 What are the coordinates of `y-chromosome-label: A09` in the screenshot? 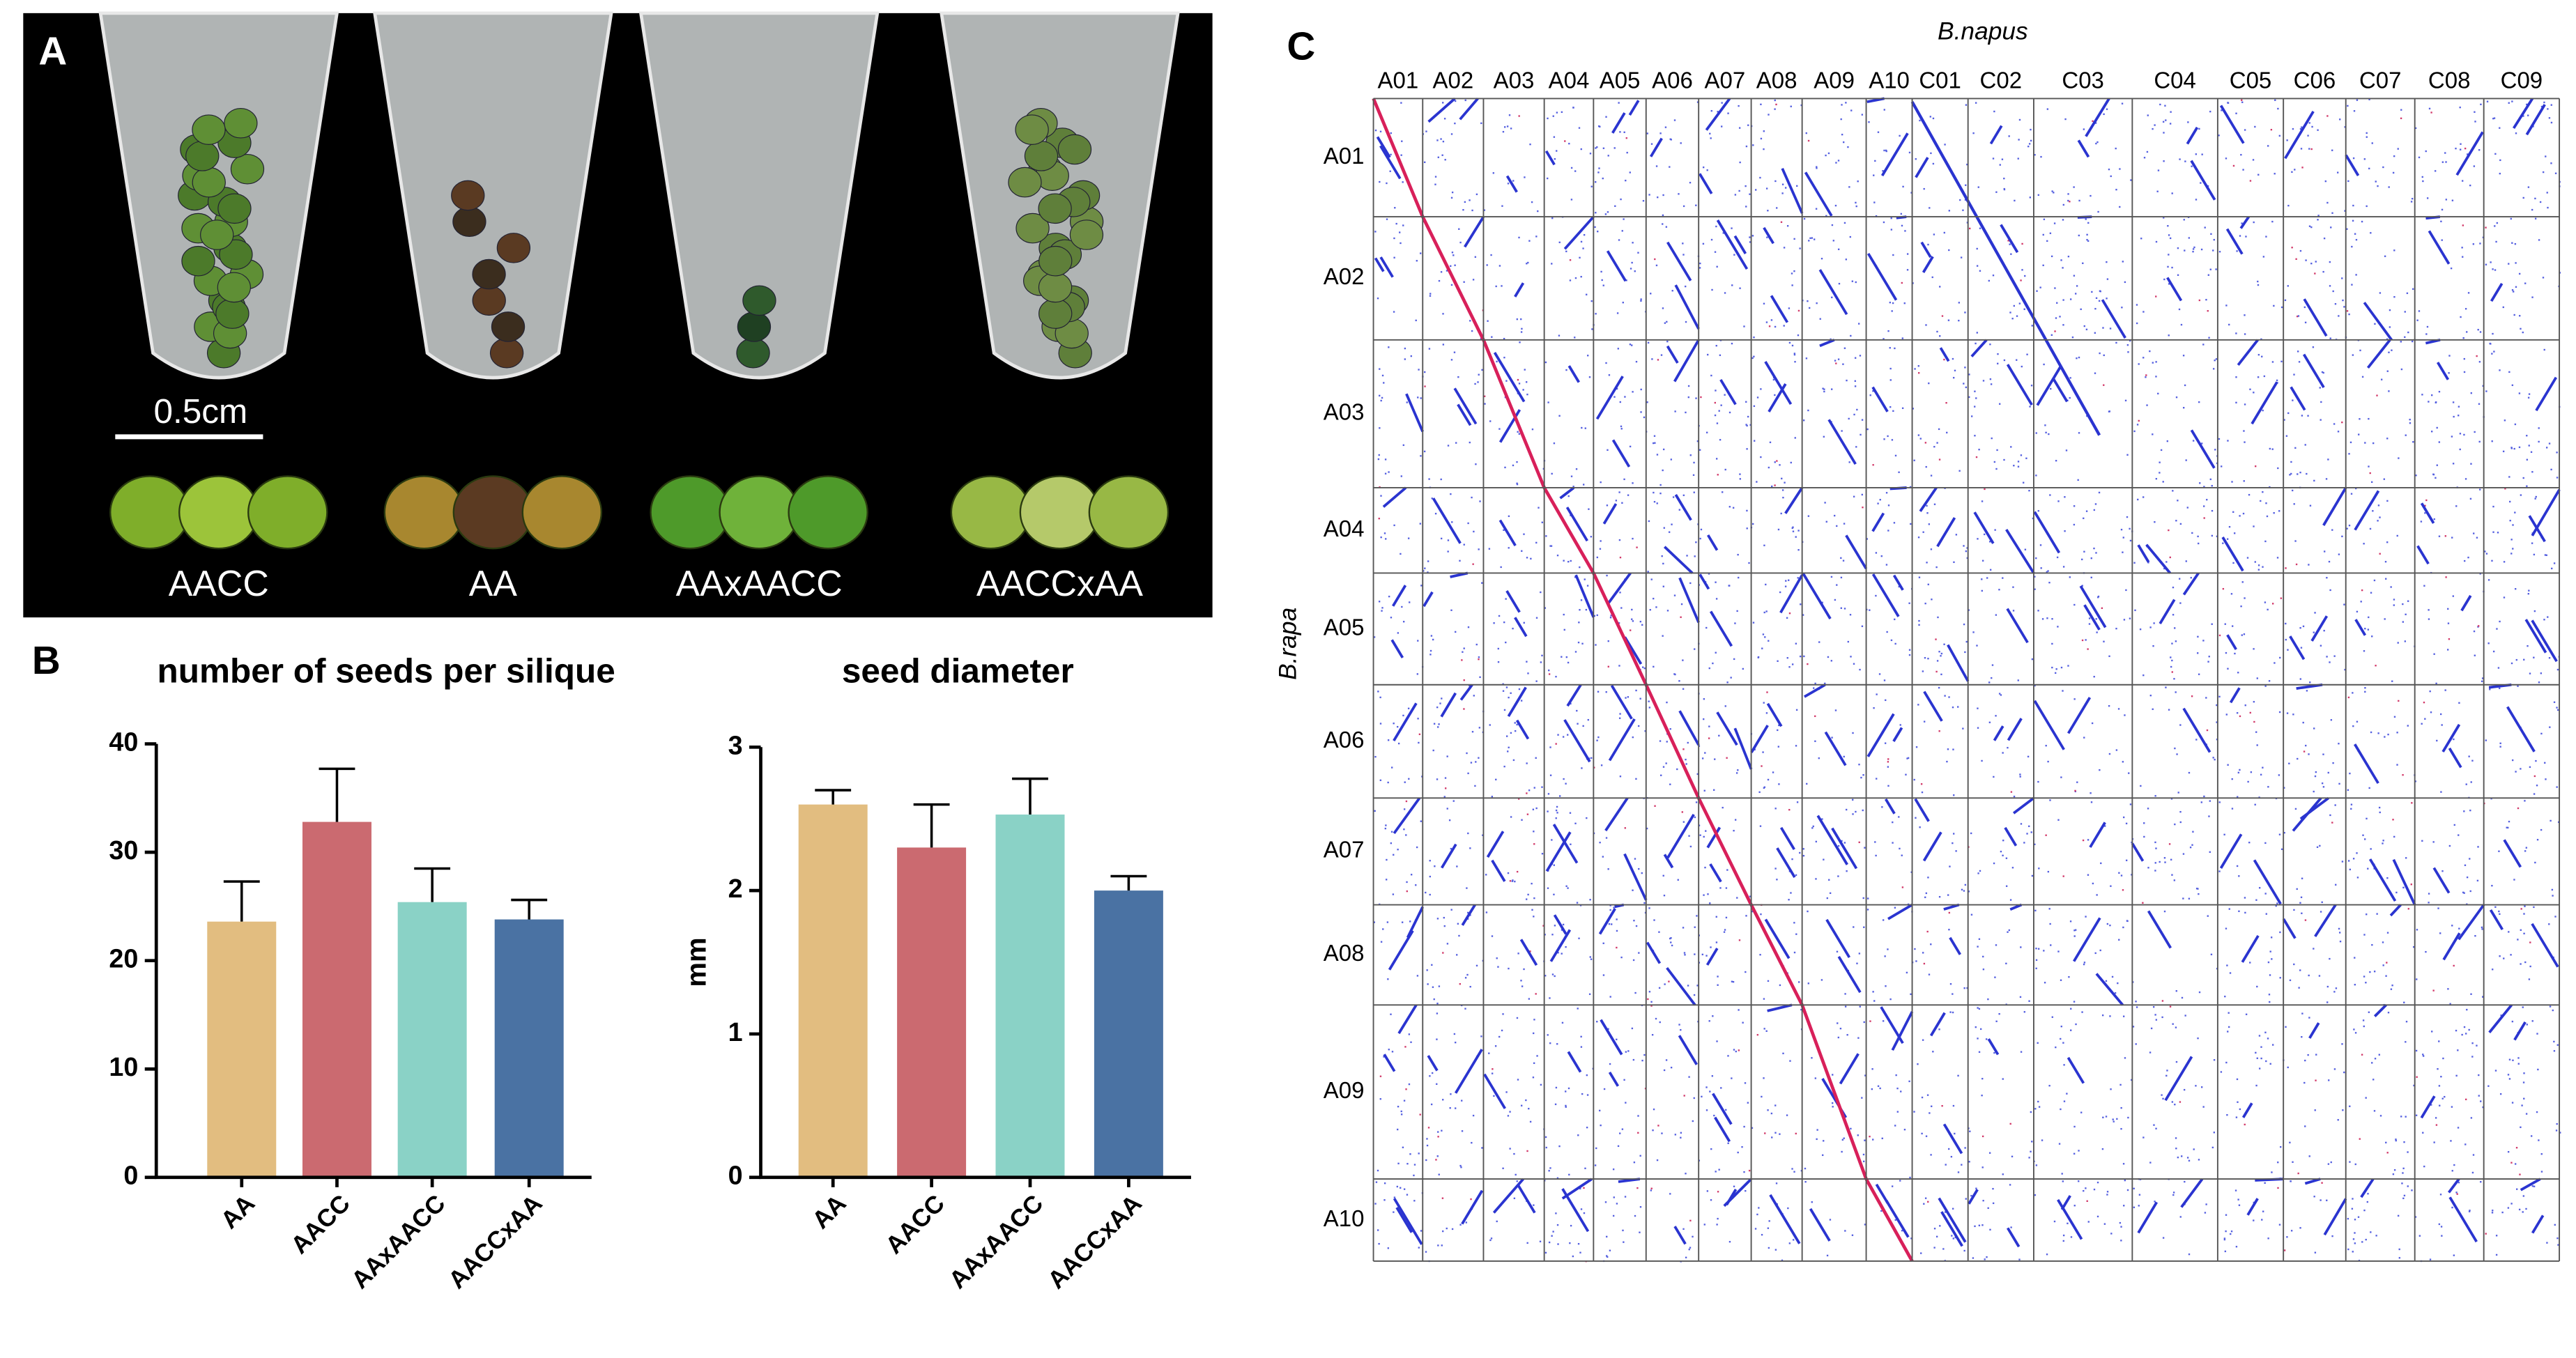 It's located at (1344, 1090).